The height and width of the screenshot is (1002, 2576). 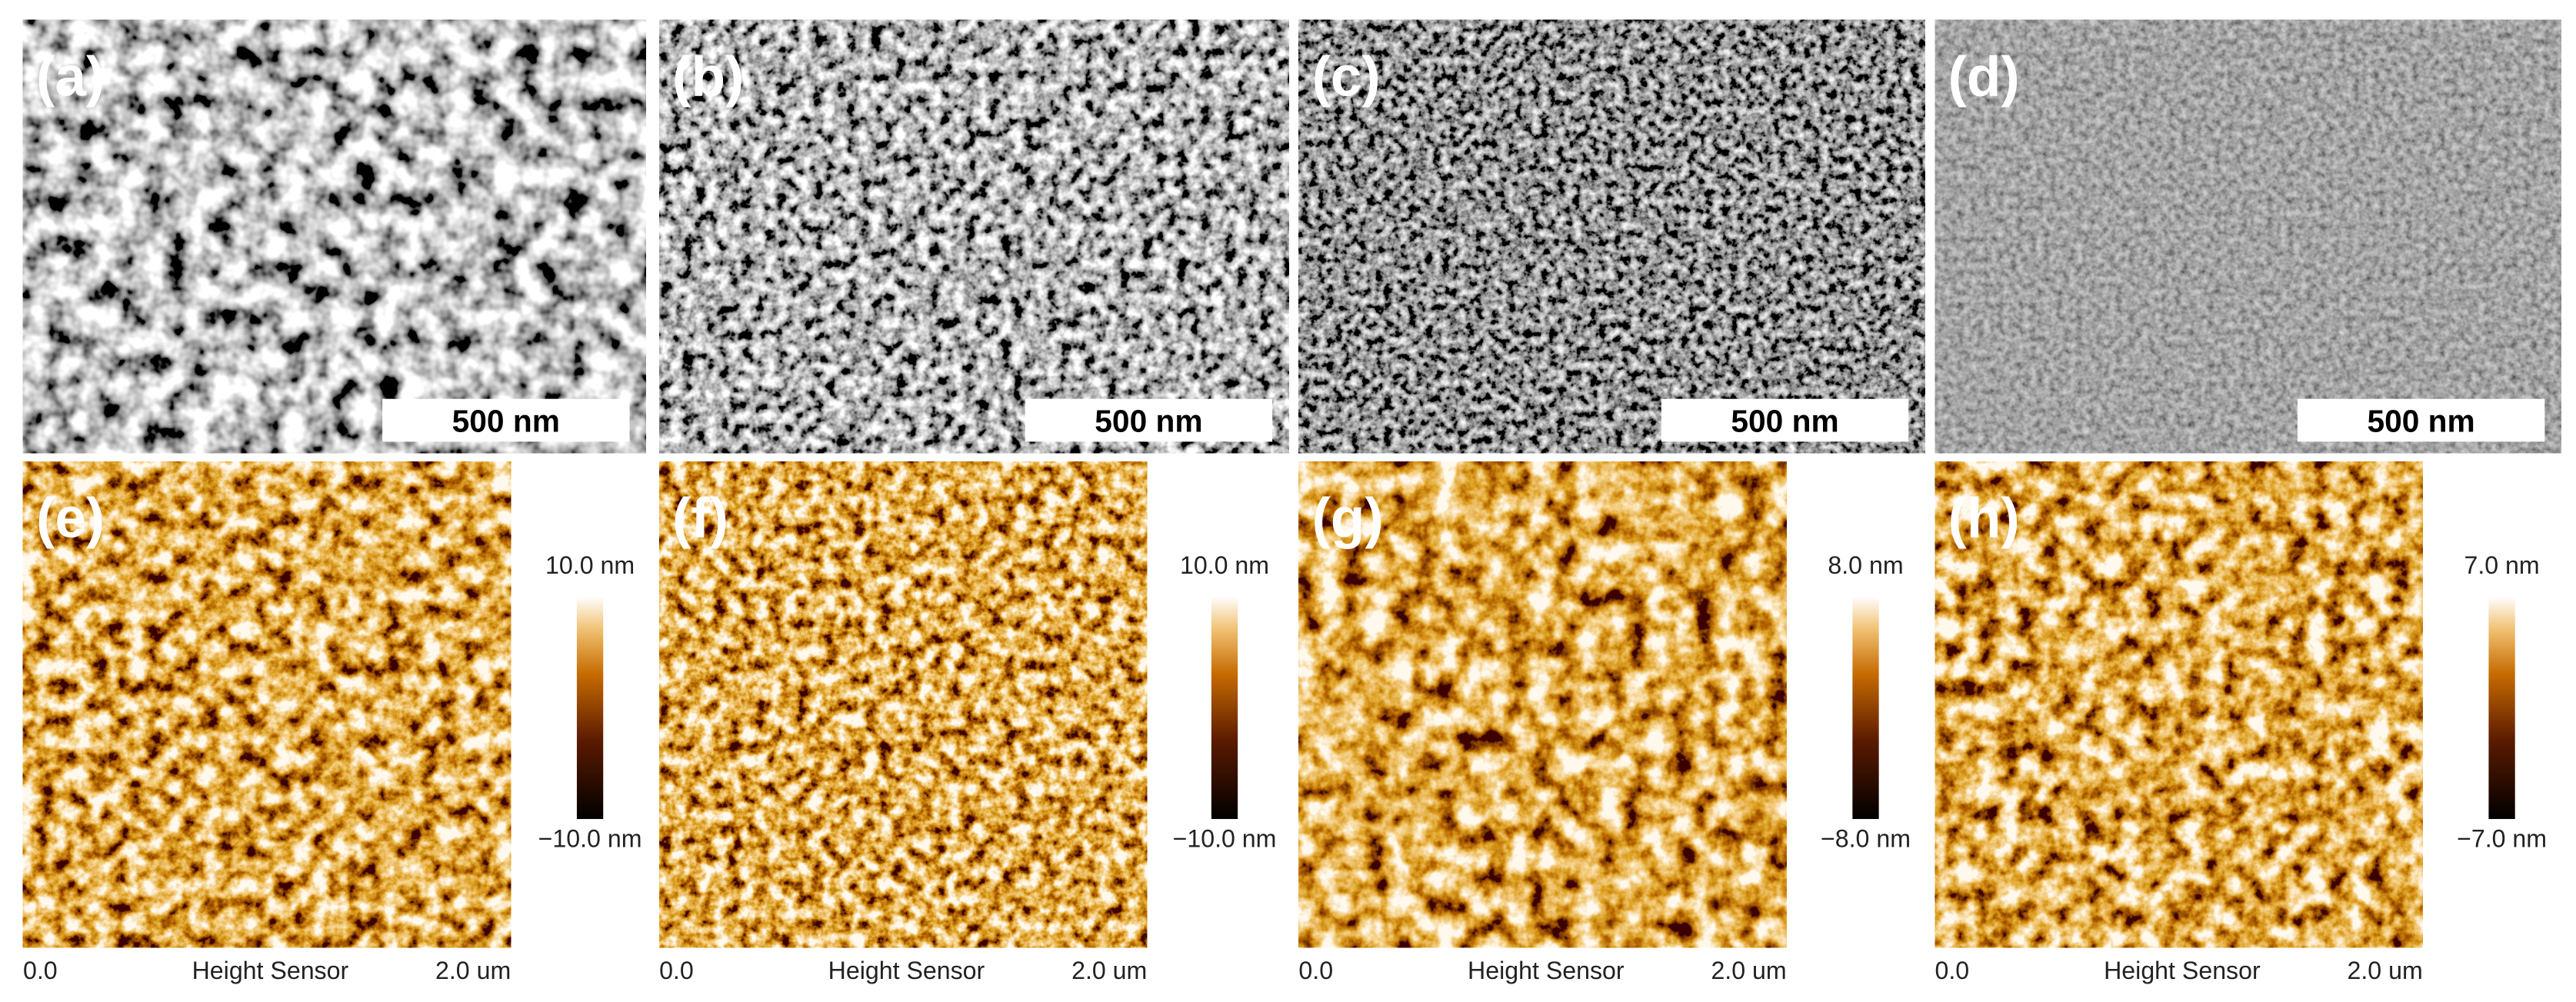 What do you see at coordinates (1865, 565) in the screenshot?
I see `colorbar-max-label: 8.0 nm` at bounding box center [1865, 565].